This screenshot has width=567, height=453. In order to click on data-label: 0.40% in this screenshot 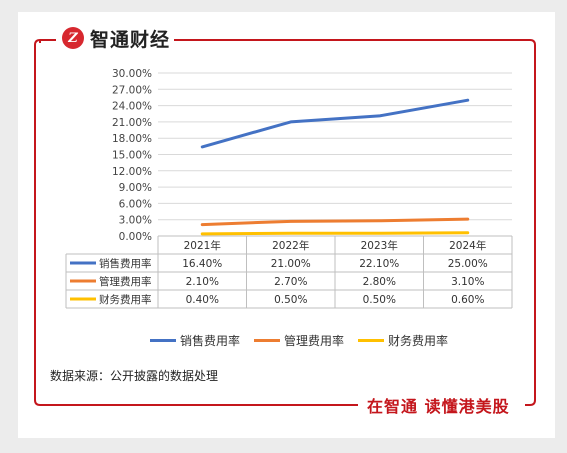, I will do `click(202, 300)`.